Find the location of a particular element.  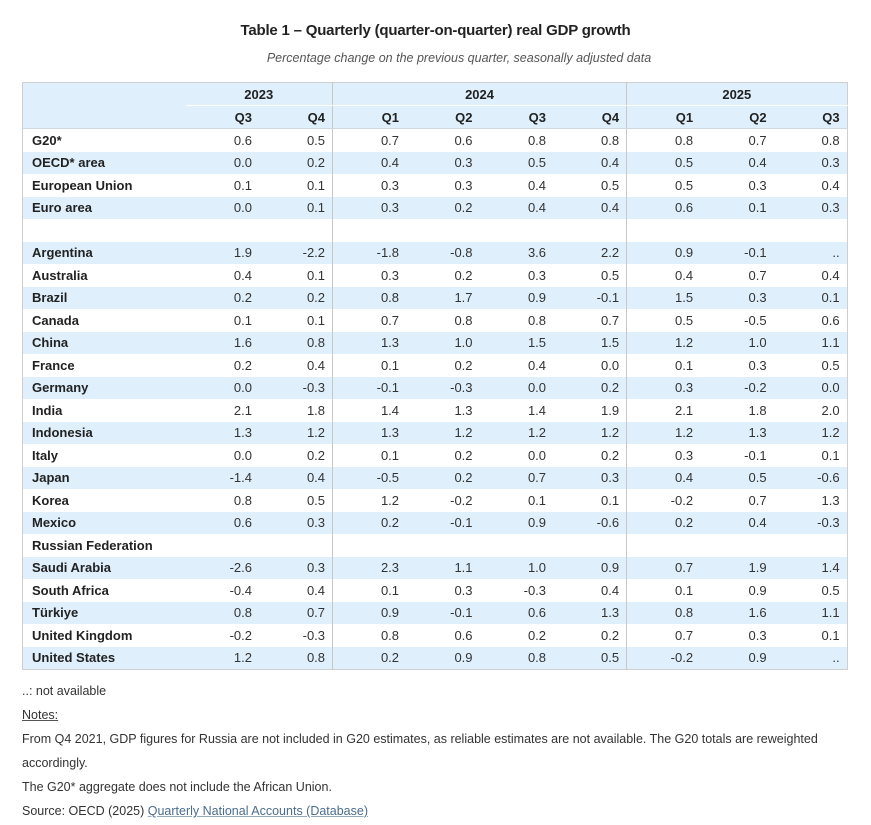

table-row: Japan -1.4 0.4 -0.5 0.2 0.7 0.3 0.4 0.5 -0.6 is located at coordinates (435, 477).